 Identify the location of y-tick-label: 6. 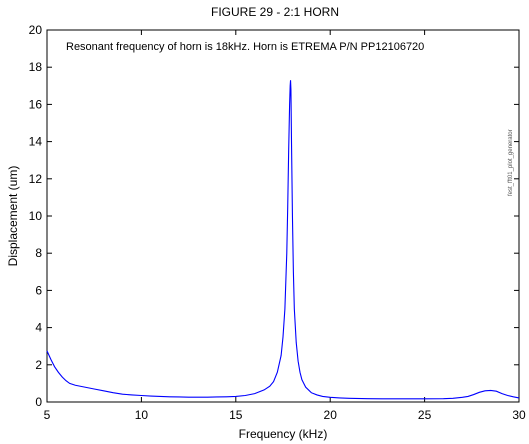
(38, 290).